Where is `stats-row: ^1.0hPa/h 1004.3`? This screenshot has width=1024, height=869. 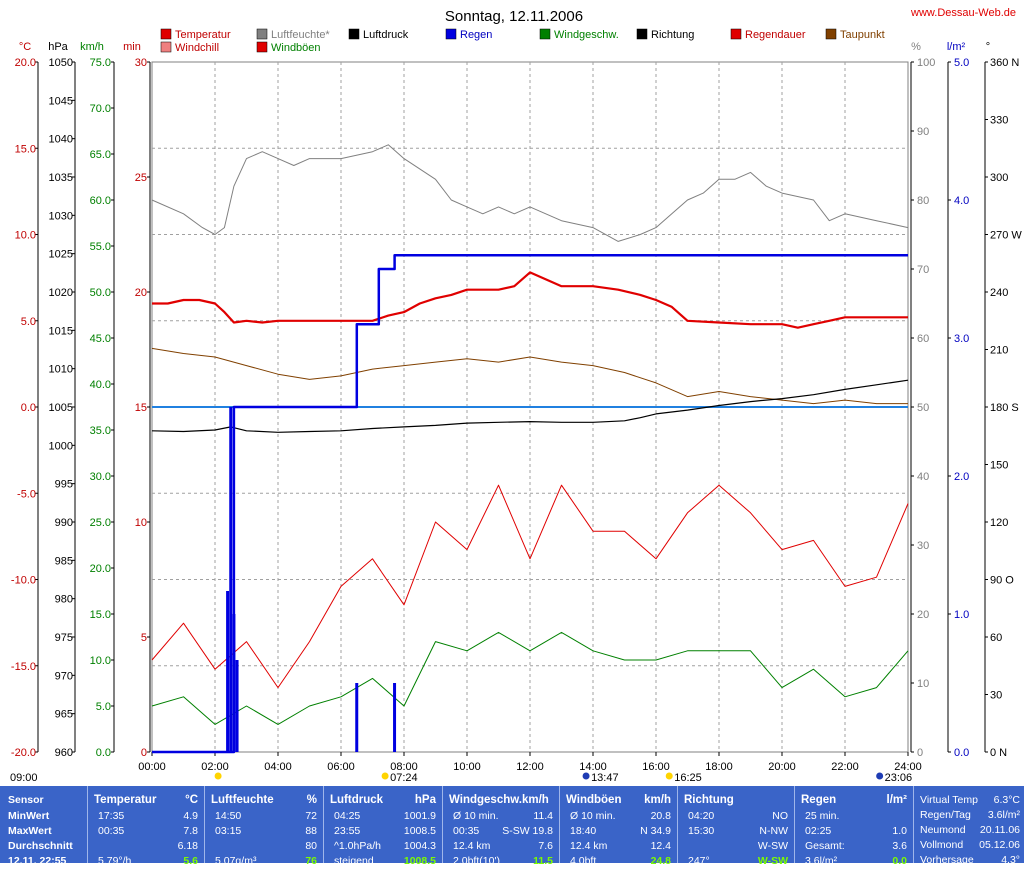 stats-row: ^1.0hPa/h 1004.3 is located at coordinates (385, 847).